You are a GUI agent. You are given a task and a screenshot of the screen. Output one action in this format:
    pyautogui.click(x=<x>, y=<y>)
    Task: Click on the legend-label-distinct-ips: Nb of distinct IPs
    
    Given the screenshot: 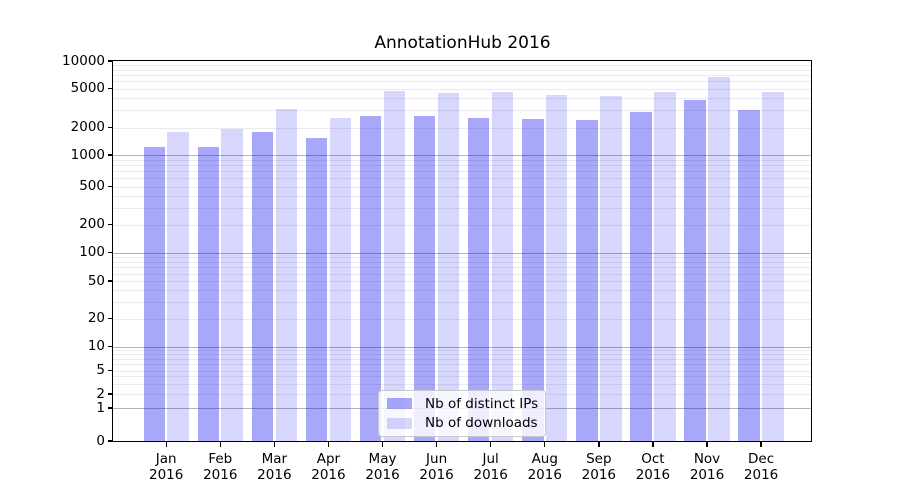 What is the action you would take?
    pyautogui.click(x=482, y=403)
    